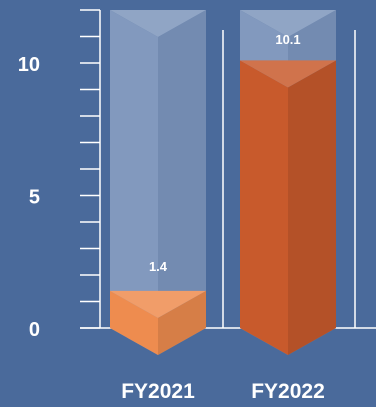 The width and height of the screenshot is (376, 407). What do you see at coordinates (287, 39) in the screenshot?
I see `data-label: 10.1` at bounding box center [287, 39].